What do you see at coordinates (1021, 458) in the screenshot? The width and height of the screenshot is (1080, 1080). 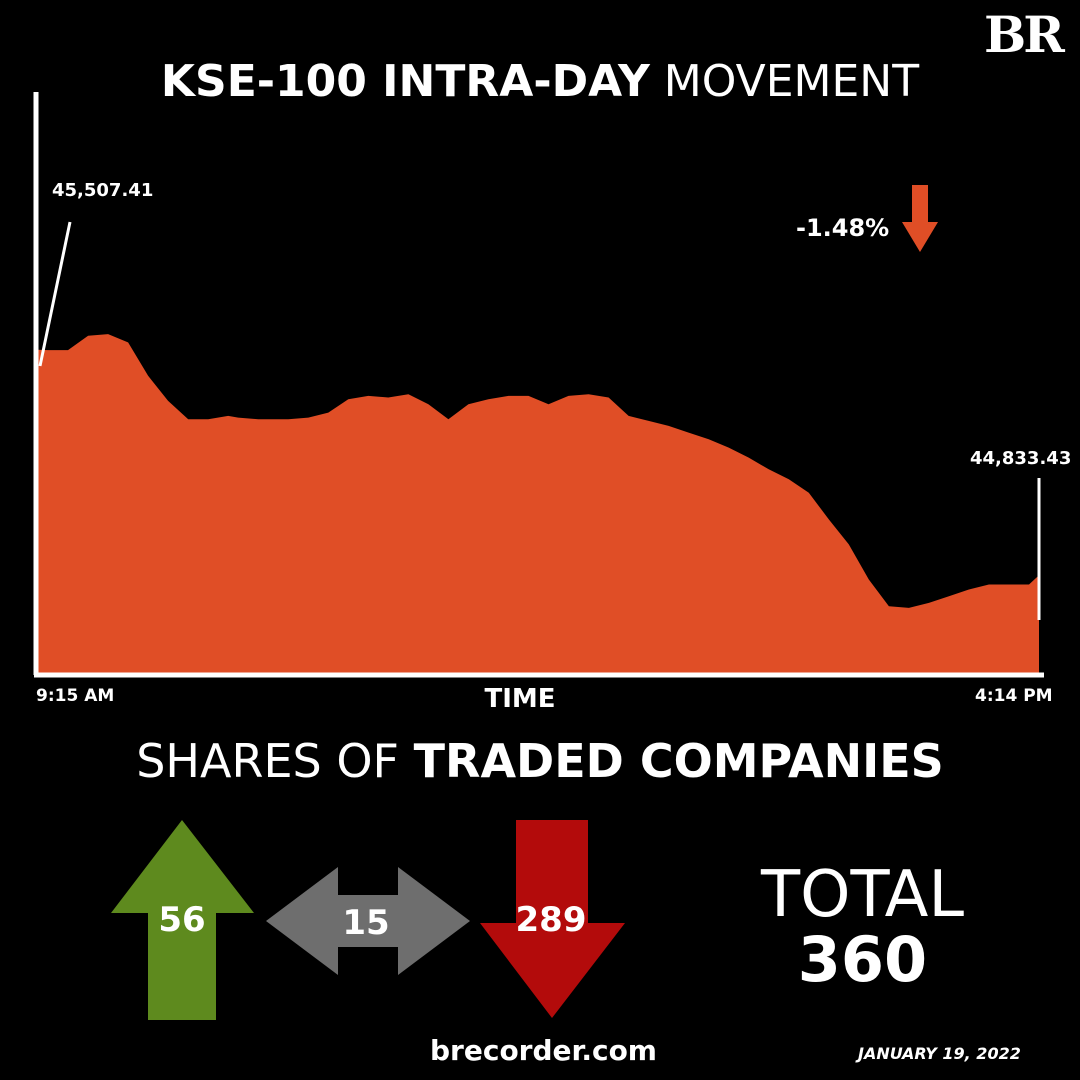 I see `close-value-label: 44,833.43` at bounding box center [1021, 458].